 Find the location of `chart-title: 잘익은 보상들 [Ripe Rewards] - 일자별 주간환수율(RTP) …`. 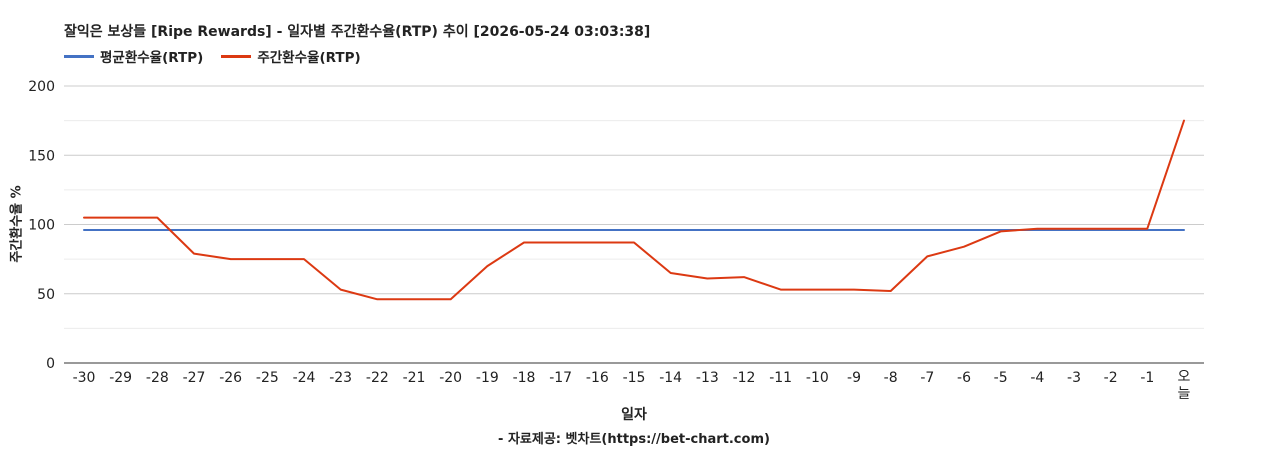

chart-title: 잘익은 보상들 [Ripe Rewards] - 일자별 주간환수율(RTP) … is located at coordinates (357, 32).